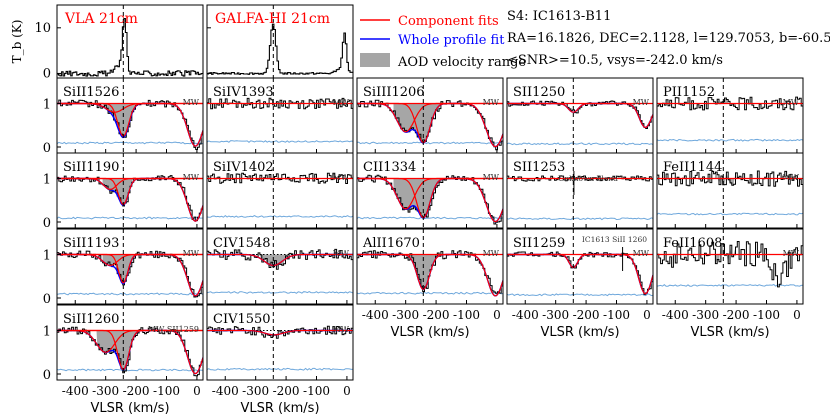  I want to click on legend-patch, so click(375, 60).